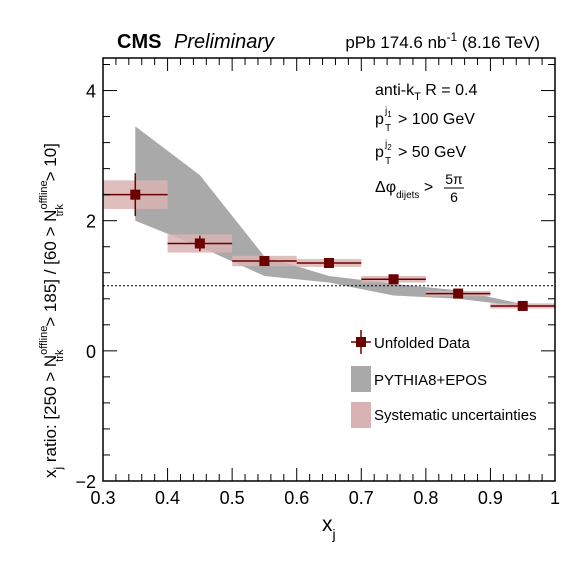  I want to click on dataset-prefix: pPb 174.6 nb, so click(395, 42).